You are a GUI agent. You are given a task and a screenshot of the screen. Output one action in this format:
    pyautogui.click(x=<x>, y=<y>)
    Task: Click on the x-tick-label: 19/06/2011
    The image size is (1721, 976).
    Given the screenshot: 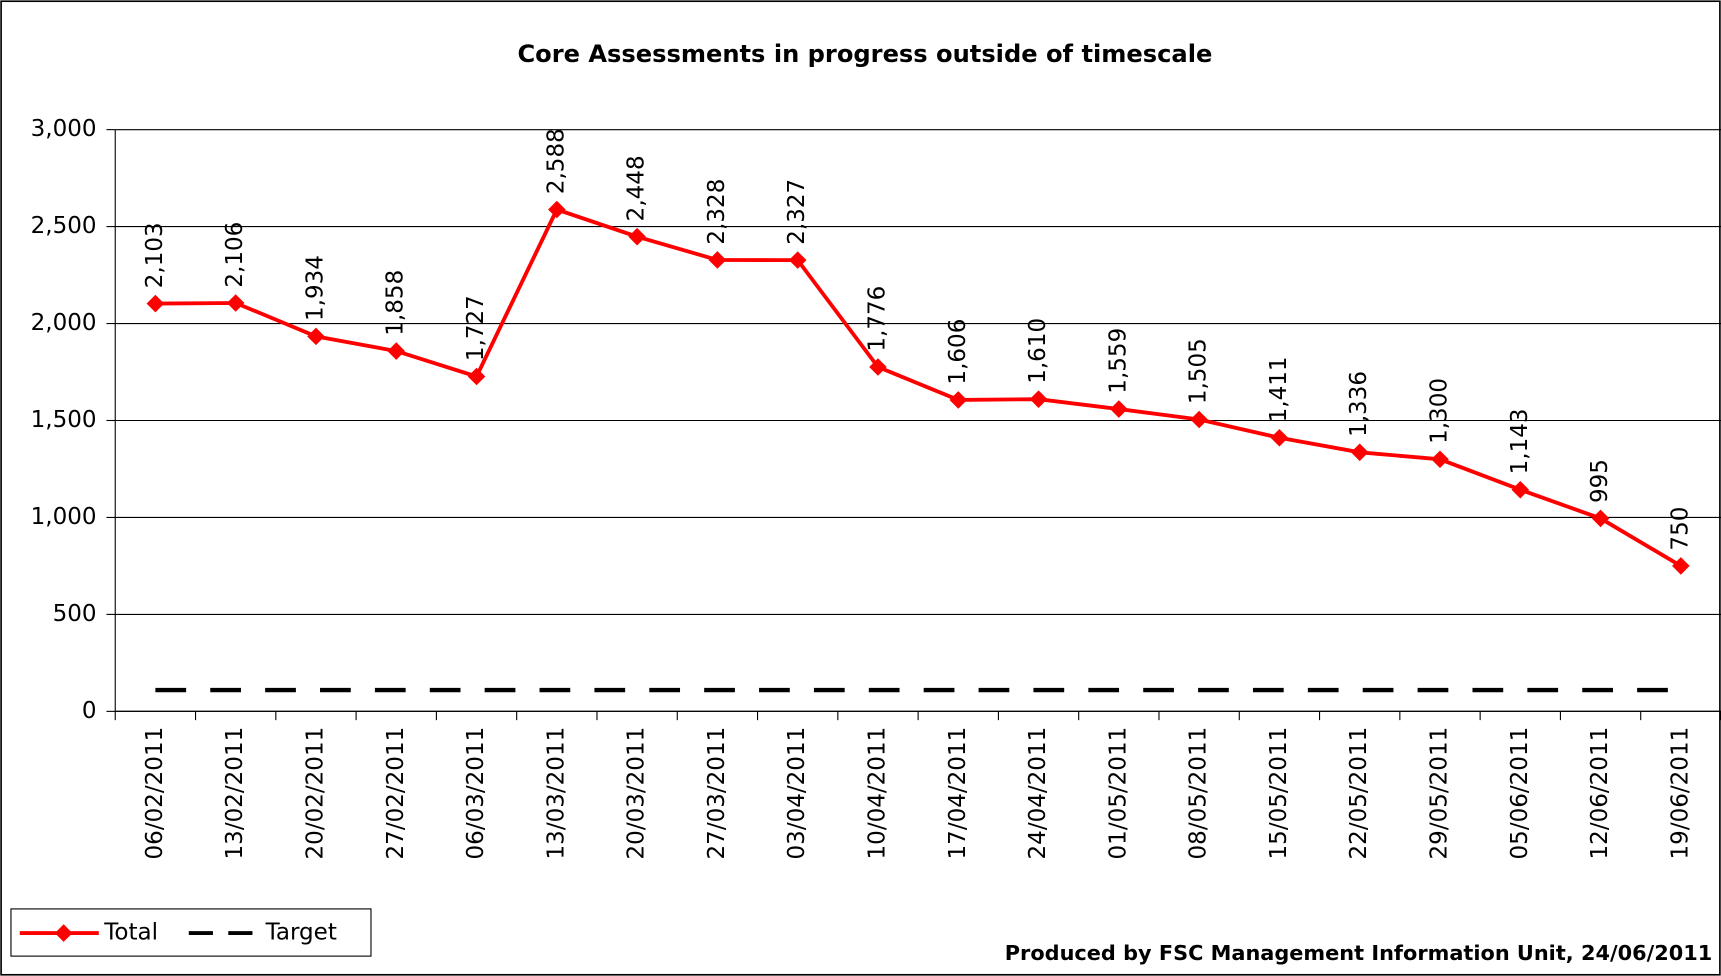 What is the action you would take?
    pyautogui.click(x=1680, y=793)
    